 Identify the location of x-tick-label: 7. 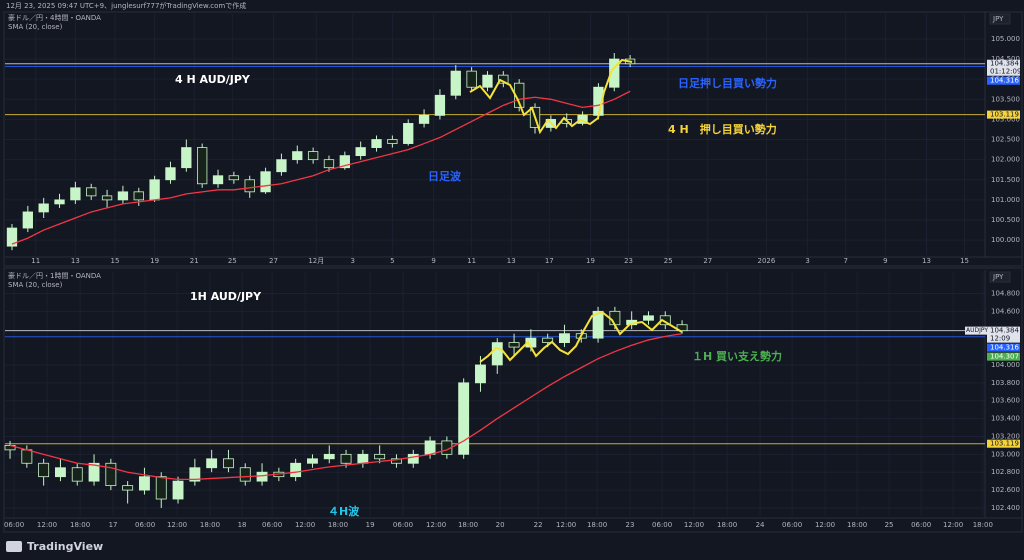
(845, 261).